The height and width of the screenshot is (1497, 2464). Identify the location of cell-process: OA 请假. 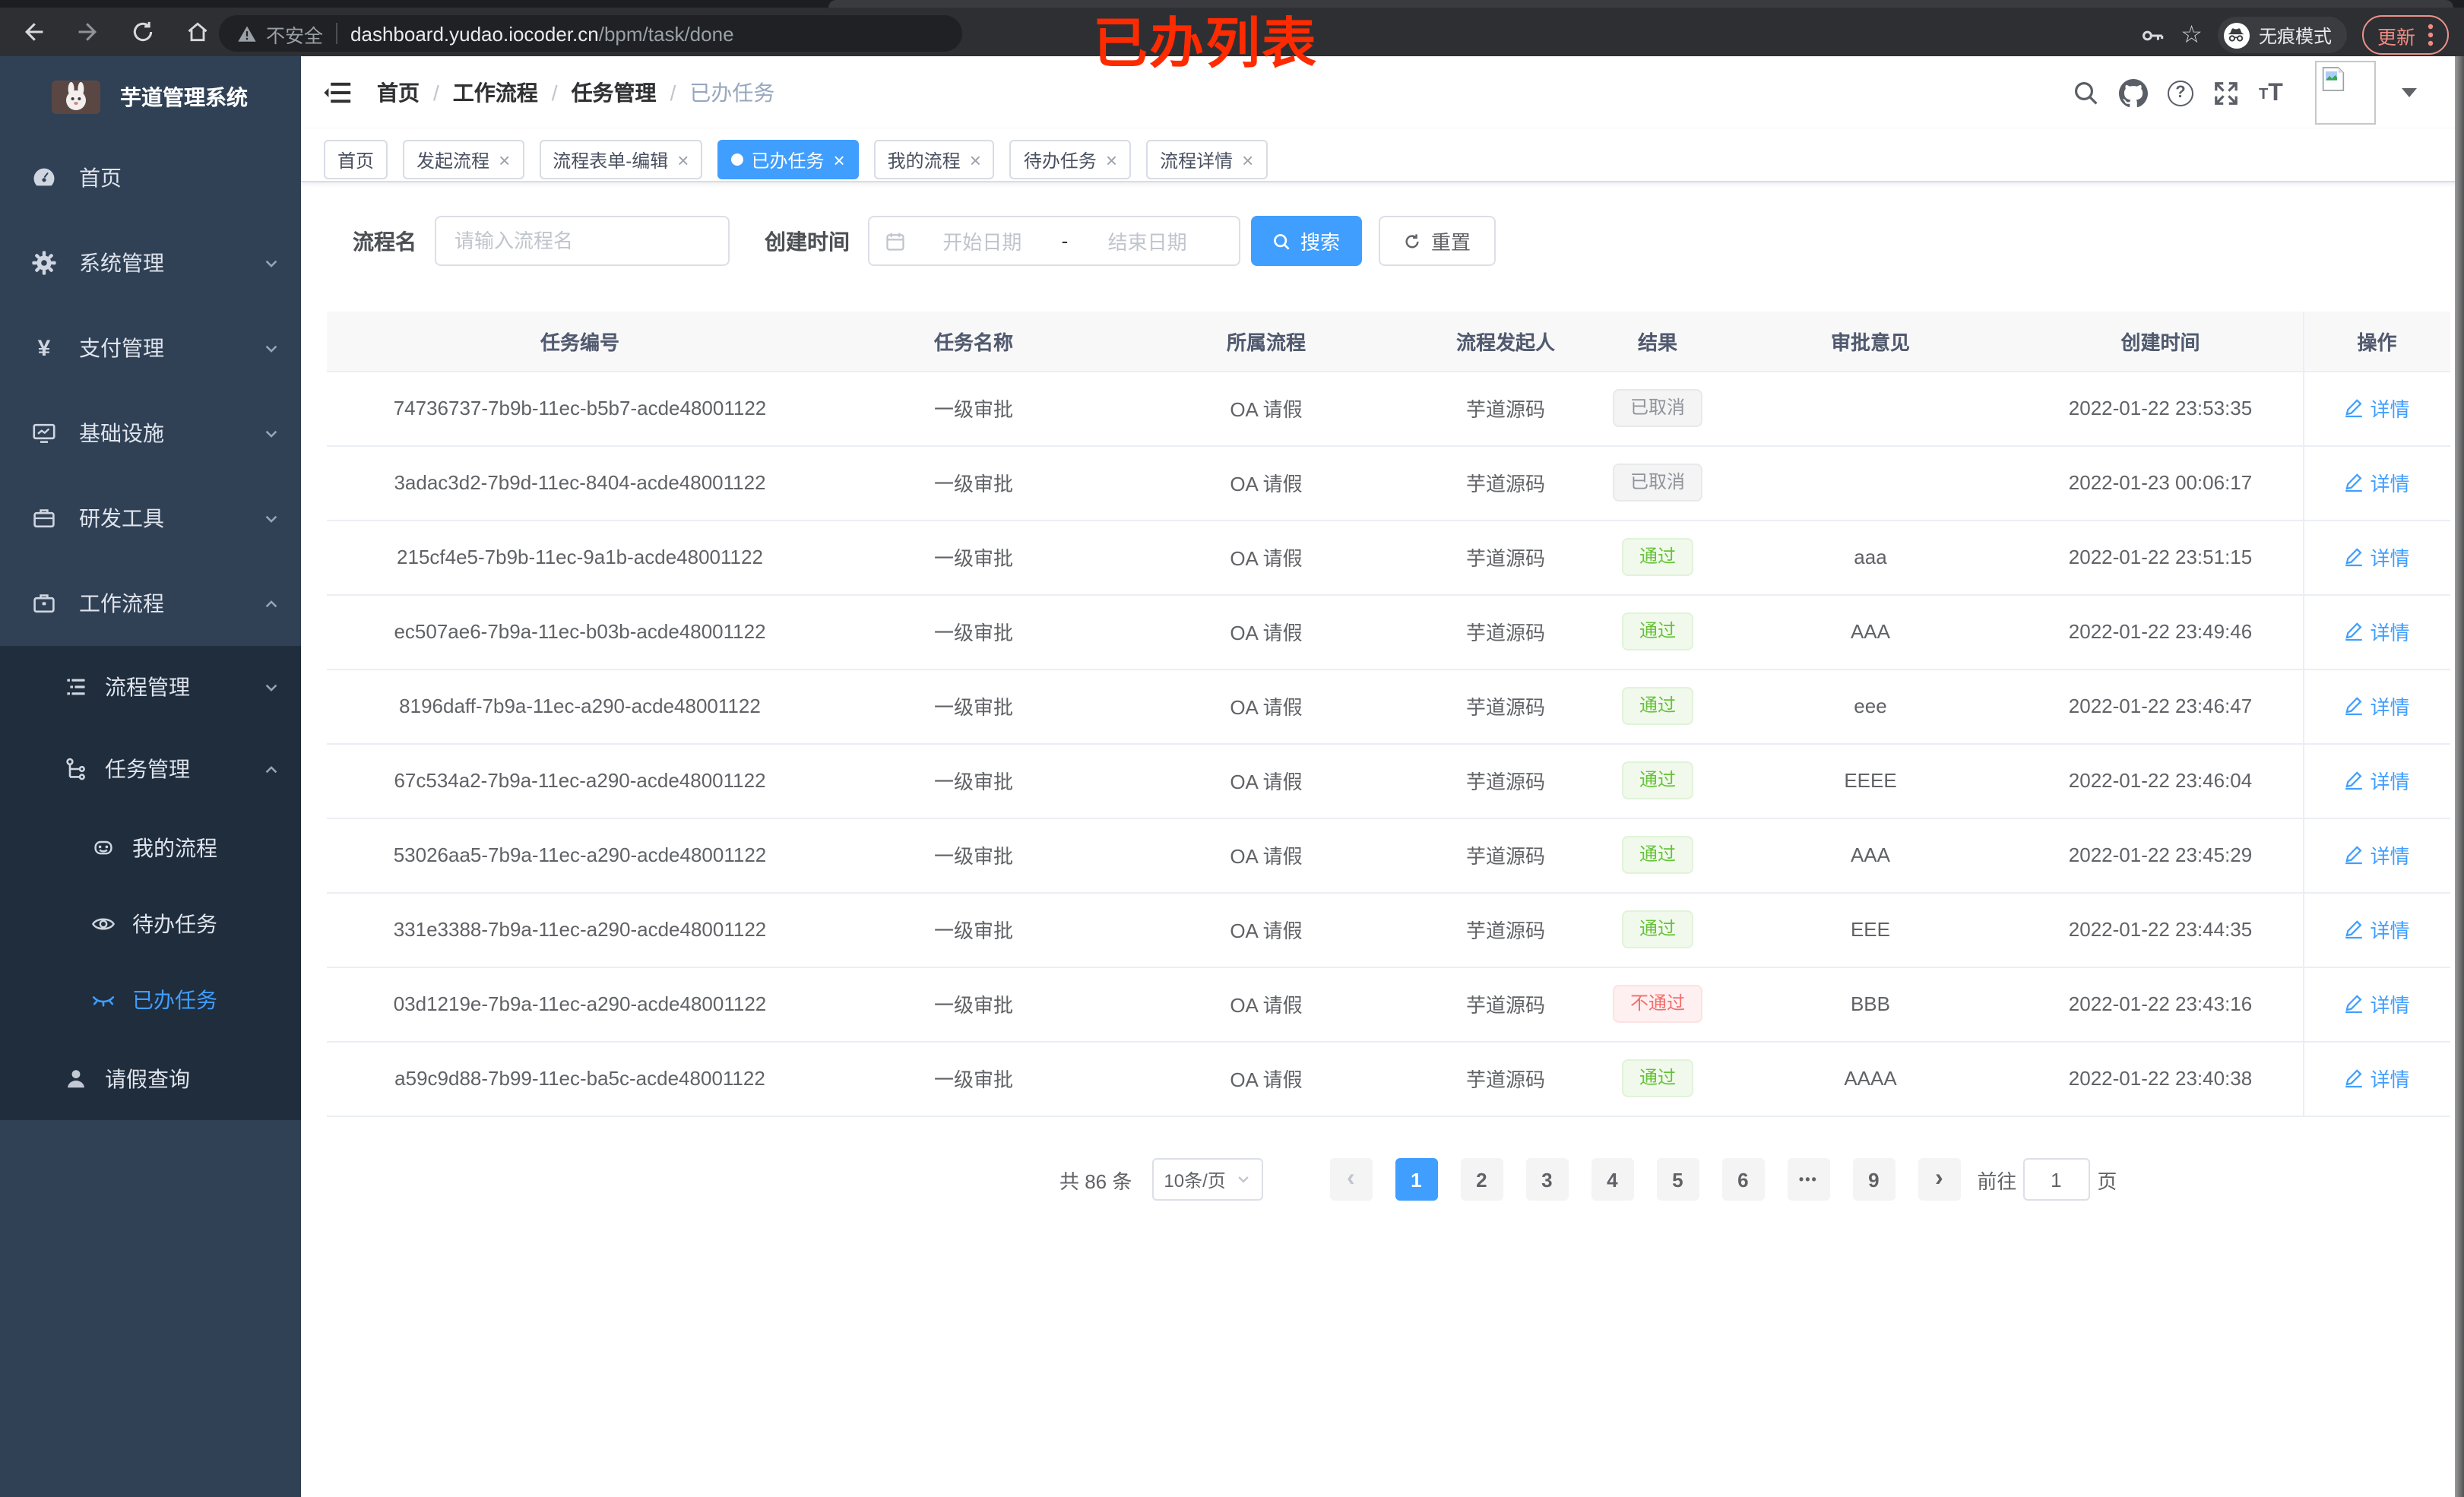
(1266, 780).